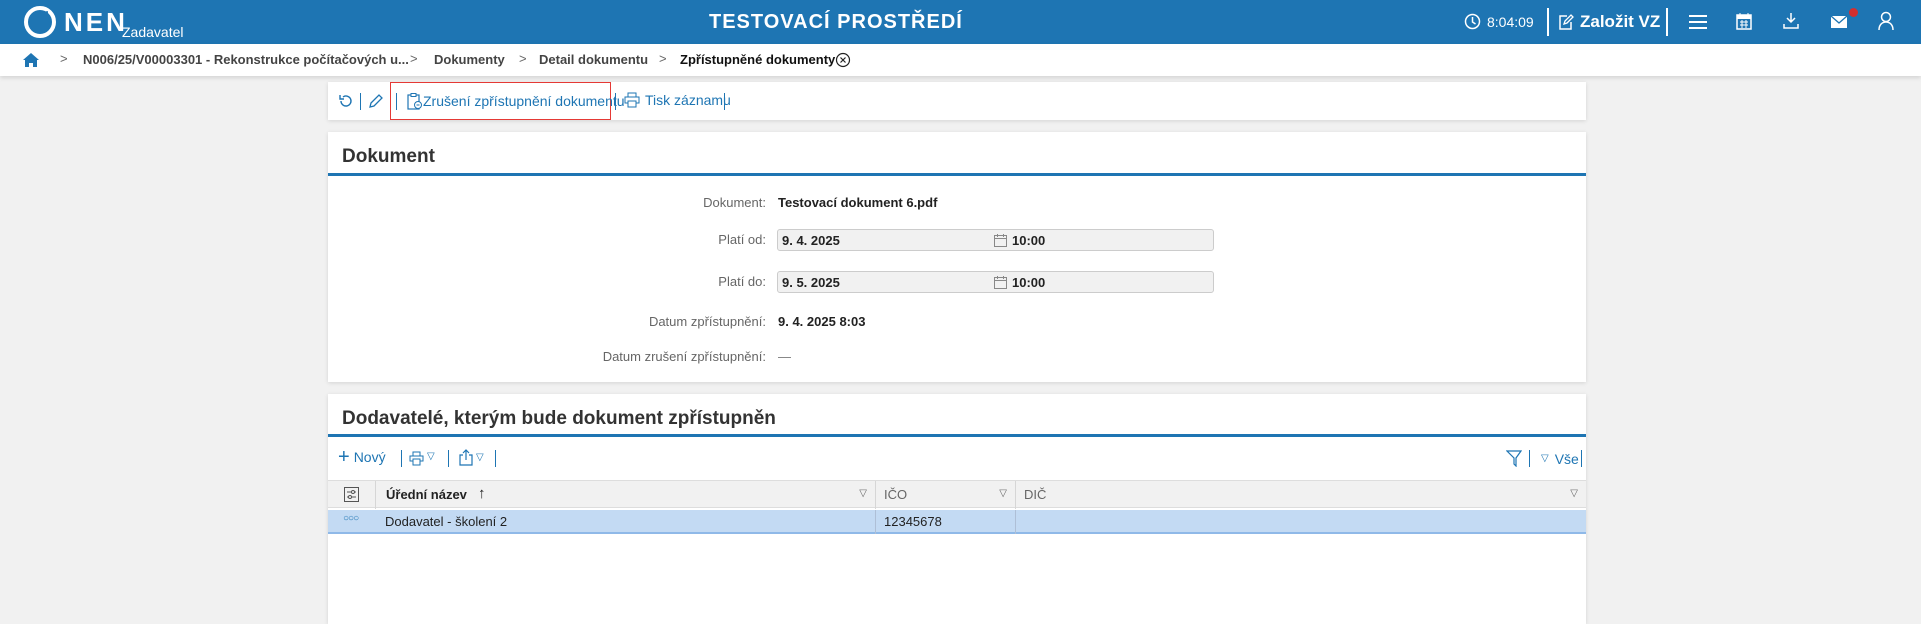 The width and height of the screenshot is (1921, 624). I want to click on column-settings-button, so click(352, 495).